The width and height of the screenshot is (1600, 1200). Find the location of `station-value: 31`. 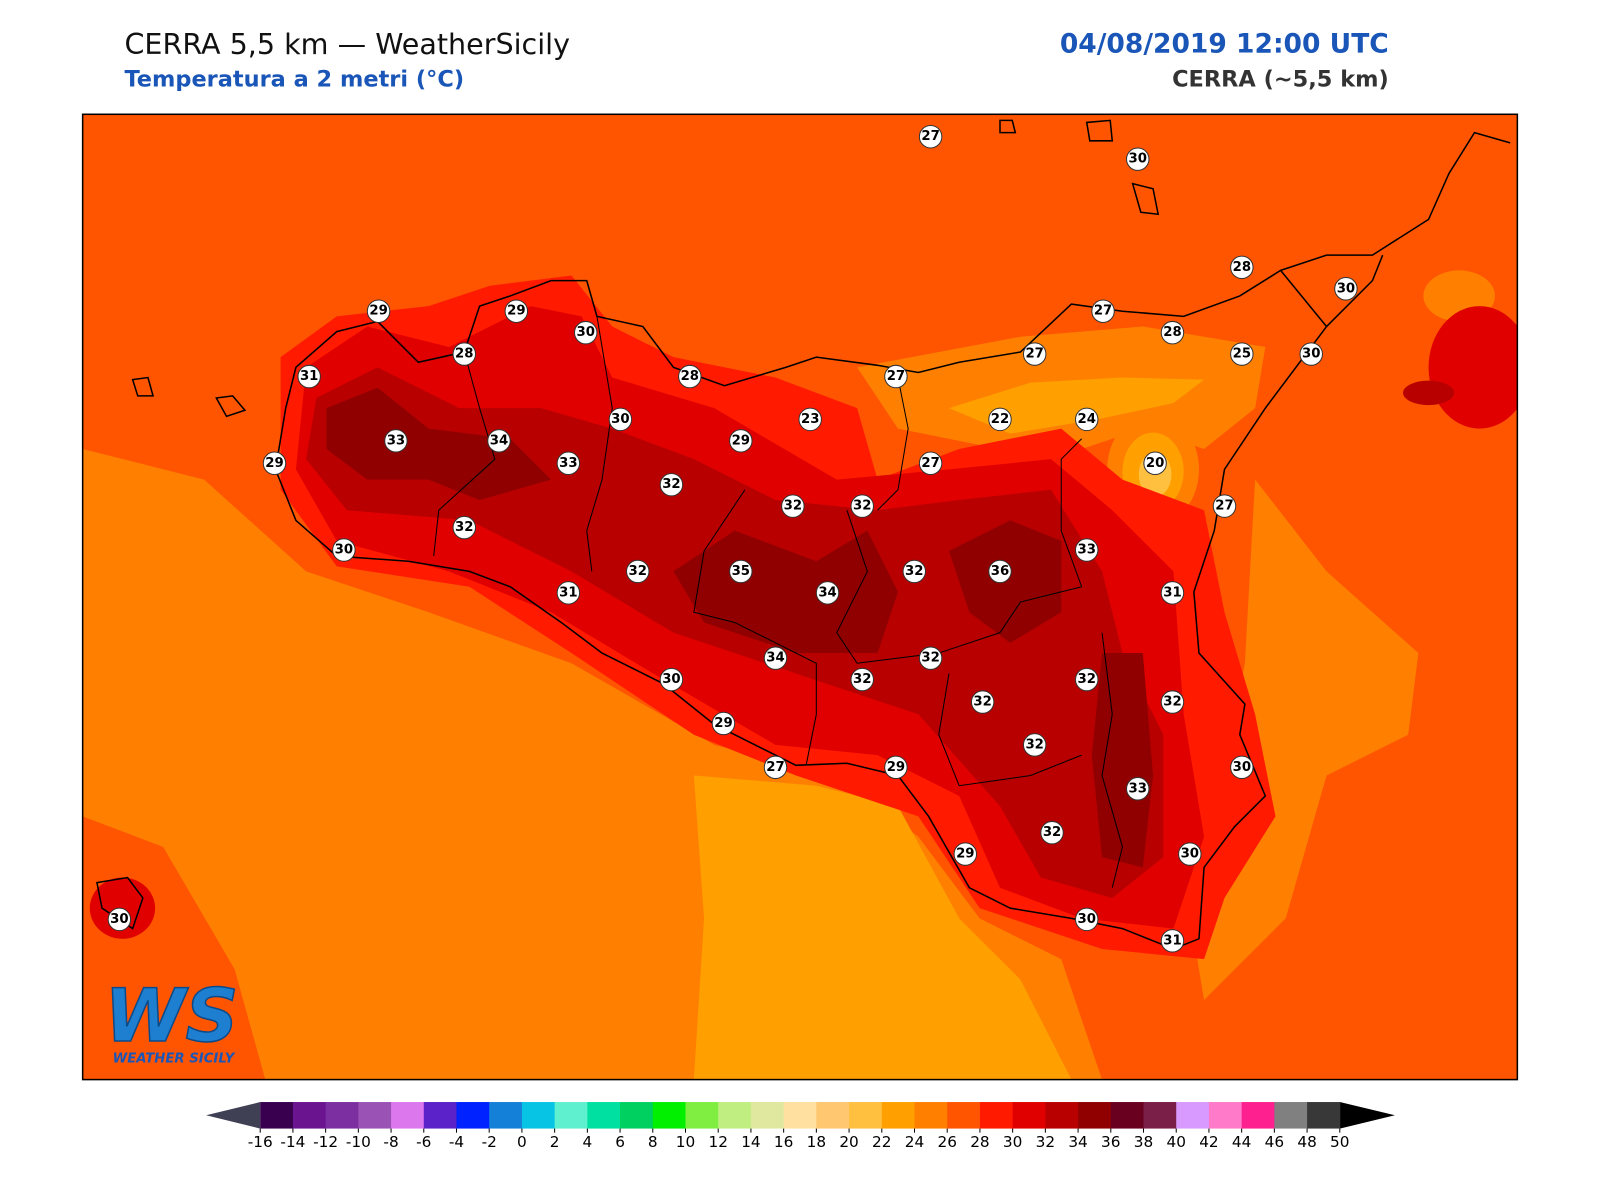

station-value: 31 is located at coordinates (1172, 940).